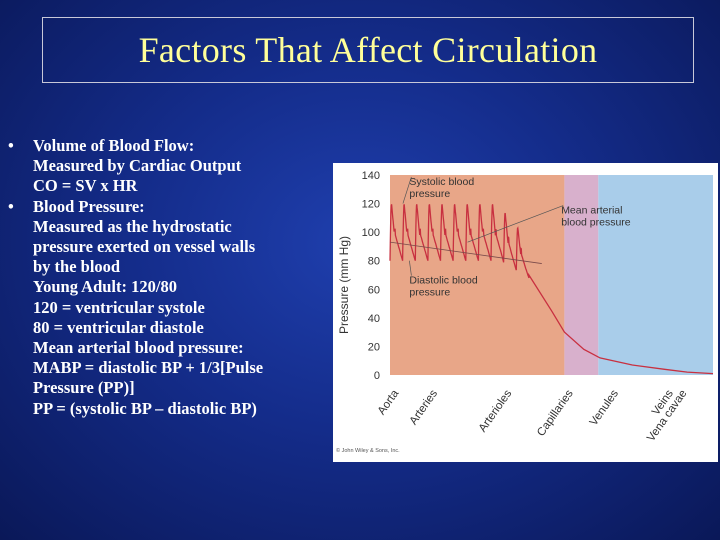  What do you see at coordinates (441, 182) in the screenshot?
I see `annotation-systolic: Systolic blood` at bounding box center [441, 182].